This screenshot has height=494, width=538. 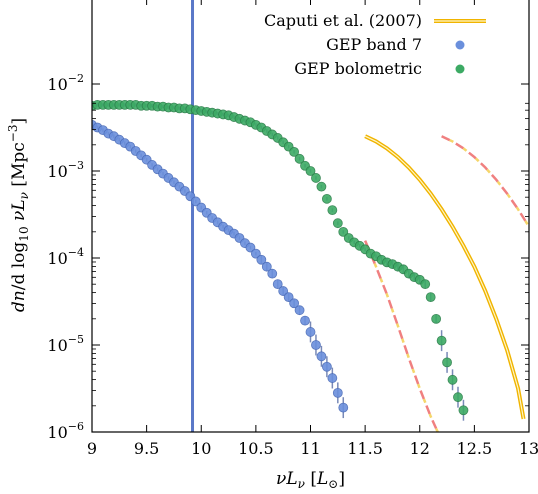 What do you see at coordinates (65, 83) in the screenshot?
I see `y-tick-label: 10⁻²` at bounding box center [65, 83].